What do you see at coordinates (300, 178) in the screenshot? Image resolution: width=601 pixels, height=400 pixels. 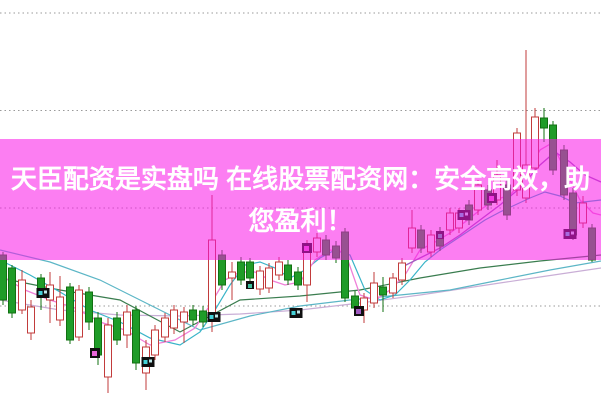 I see `banner-title-line1: 天臣配资是实盘吗 在线股票配资网：安全高效，助` at bounding box center [300, 178].